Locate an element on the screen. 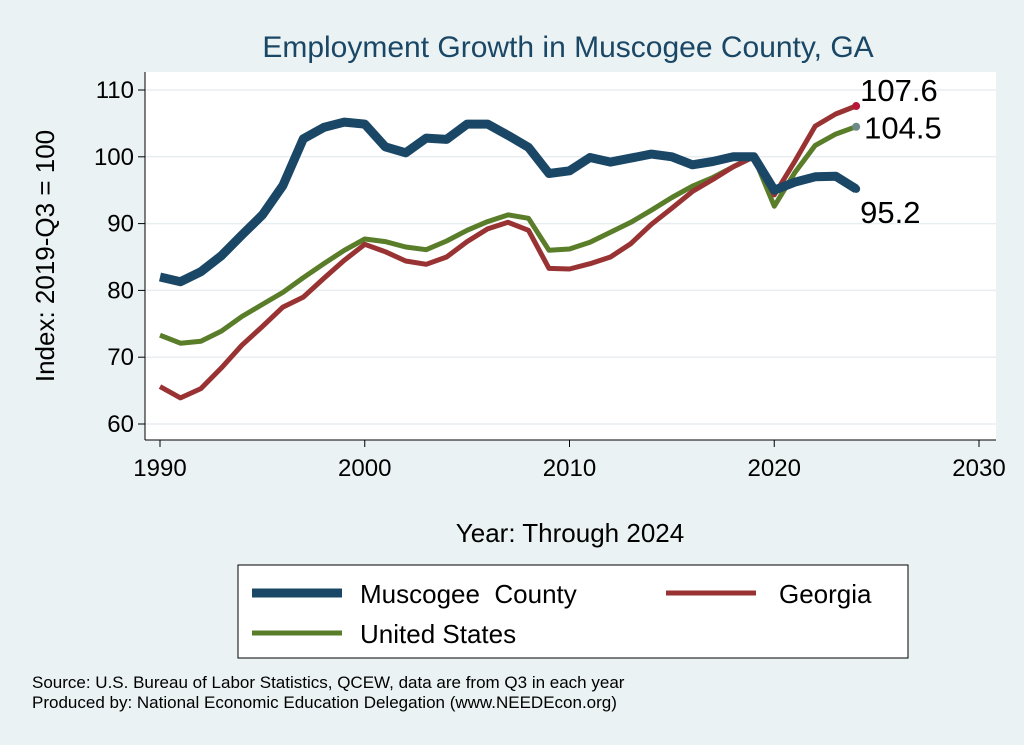 Image resolution: width=1024 pixels, height=745 pixels. end-dot-georgia is located at coordinates (856, 106).